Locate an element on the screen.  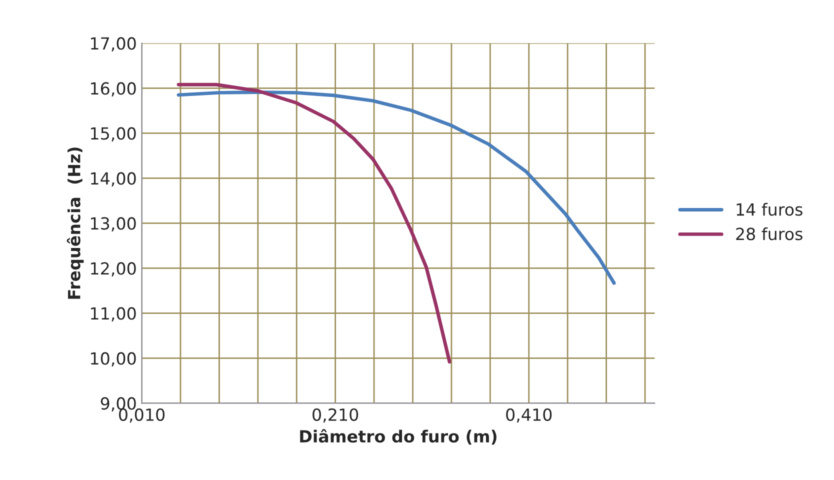
y-tick-label: 12,00 is located at coordinates (113, 269).